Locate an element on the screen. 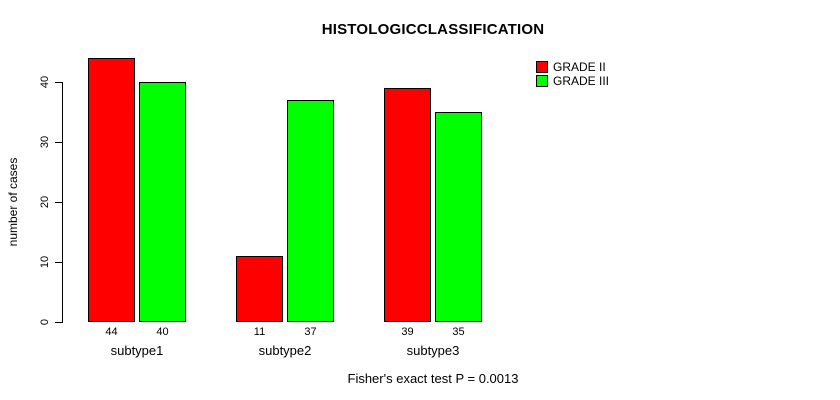 The width and height of the screenshot is (840, 400). category-label-subtype1: subtype1 is located at coordinates (137, 350).